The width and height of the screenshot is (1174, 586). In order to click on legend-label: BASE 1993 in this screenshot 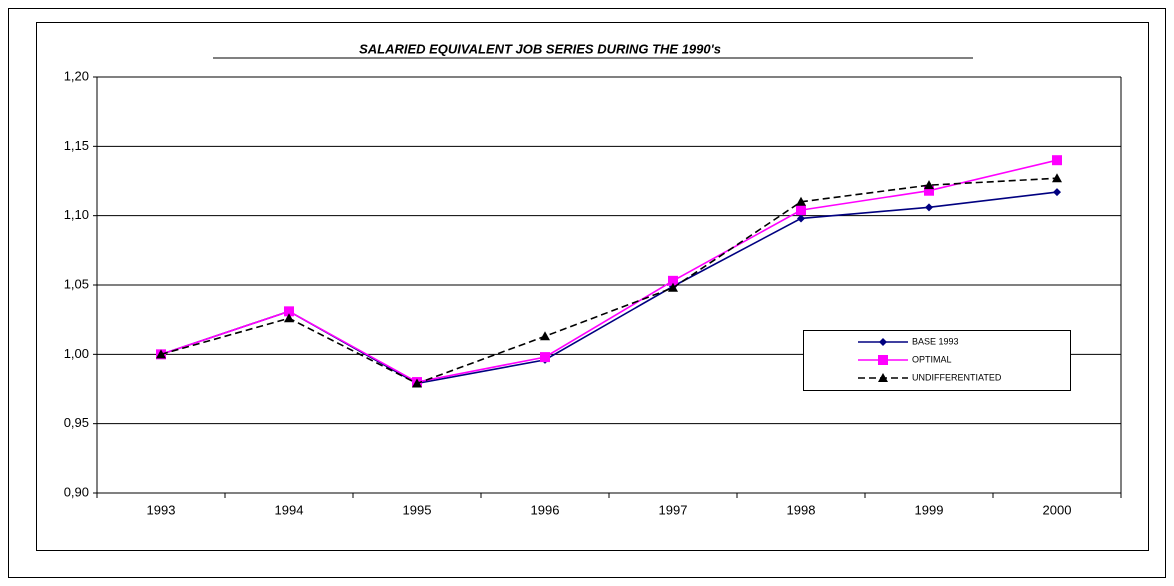, I will do `click(935, 341)`.